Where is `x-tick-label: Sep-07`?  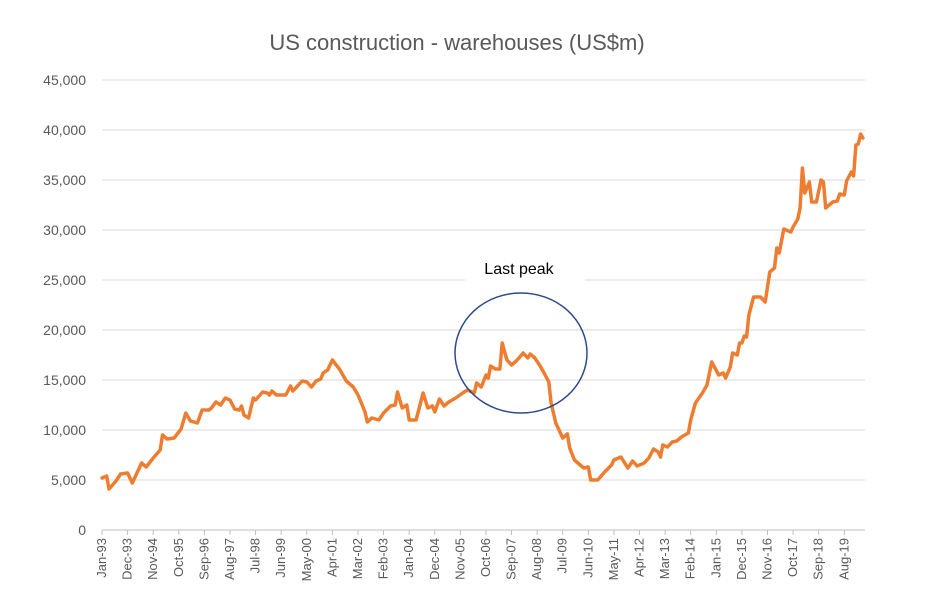
x-tick-label: Sep-07 is located at coordinates (511, 559).